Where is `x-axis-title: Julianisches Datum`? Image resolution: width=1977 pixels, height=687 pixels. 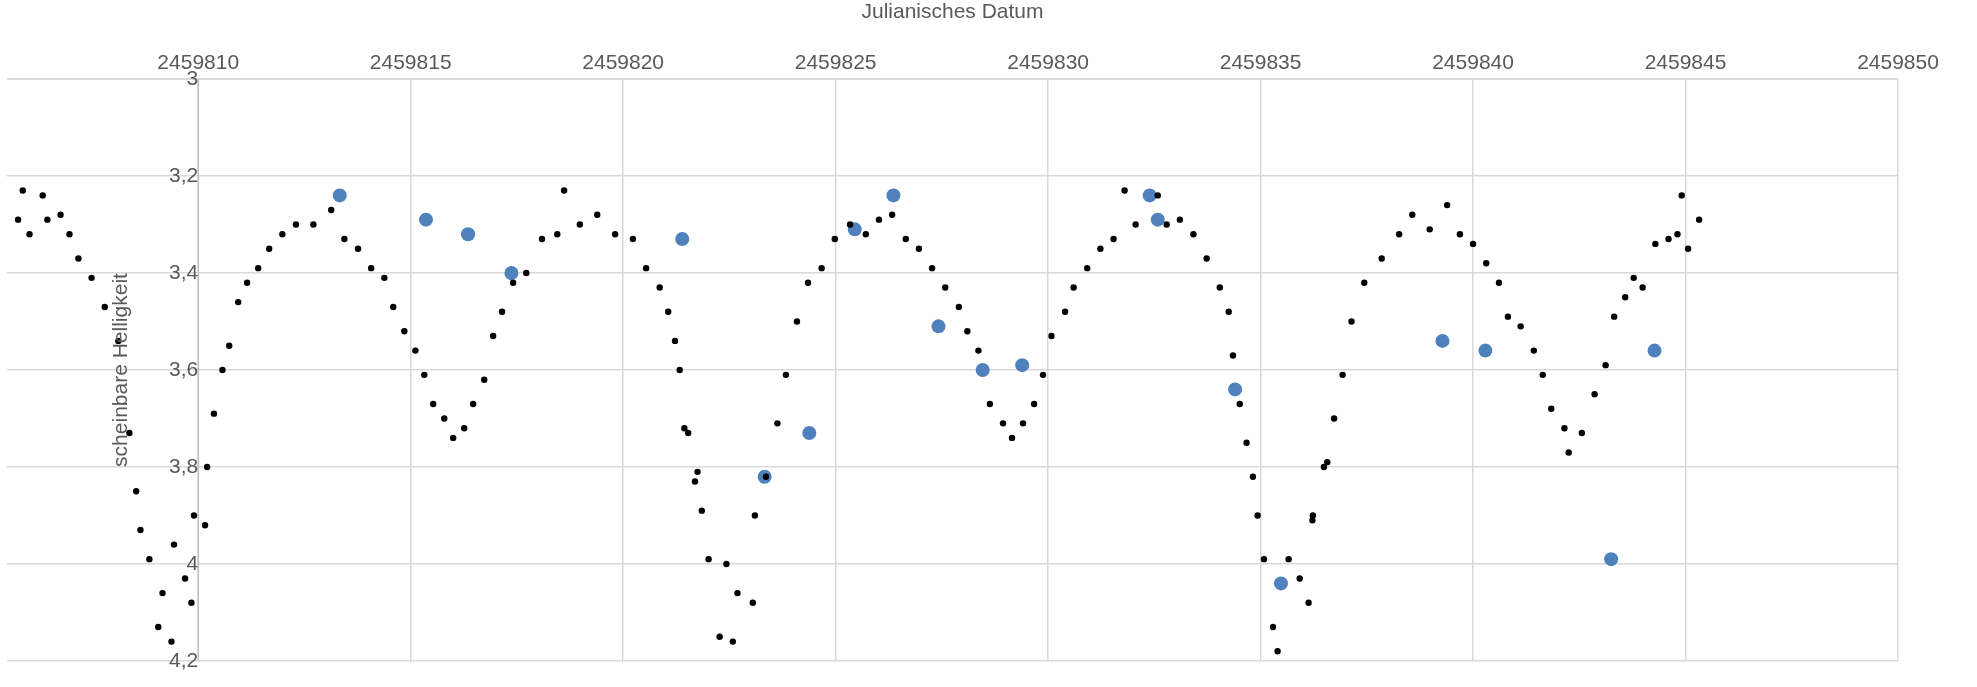 x-axis-title: Julianisches Datum is located at coordinates (952, 11).